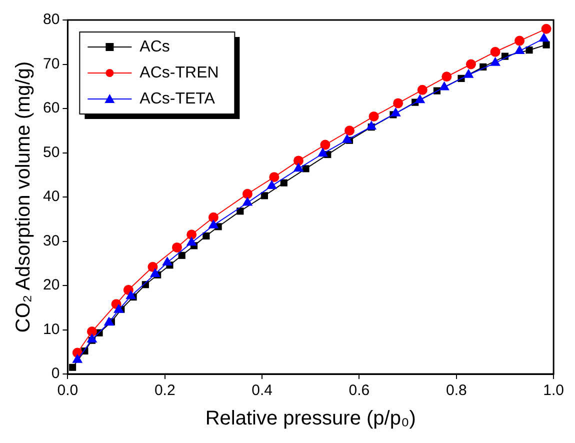 Image resolution: width=575 pixels, height=443 pixels. What do you see at coordinates (178, 99) in the screenshot?
I see `legend-label: ACs-TETA` at bounding box center [178, 99].